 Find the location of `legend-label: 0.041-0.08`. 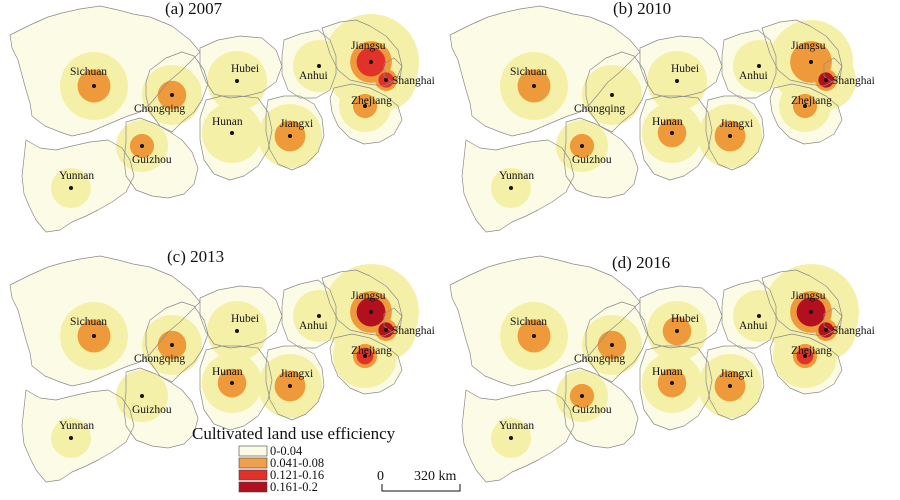

legend-label: 0.041-0.08 is located at coordinates (297, 463).